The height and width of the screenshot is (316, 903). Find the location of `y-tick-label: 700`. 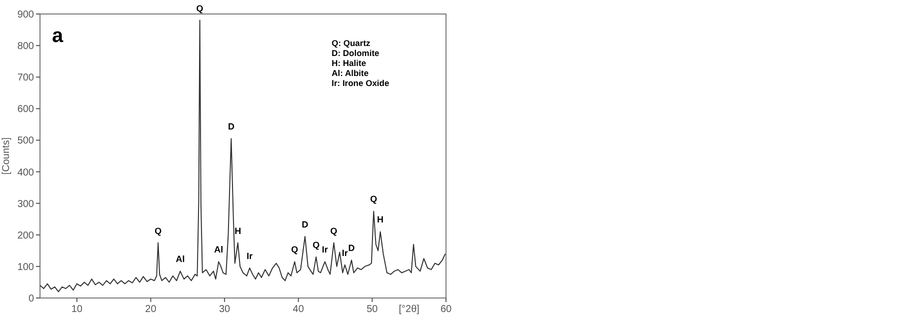

y-tick-label: 700 is located at coordinates (25, 78).